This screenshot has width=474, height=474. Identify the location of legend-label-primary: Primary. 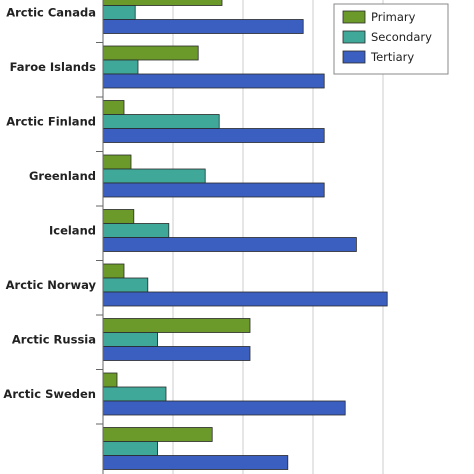
(393, 17).